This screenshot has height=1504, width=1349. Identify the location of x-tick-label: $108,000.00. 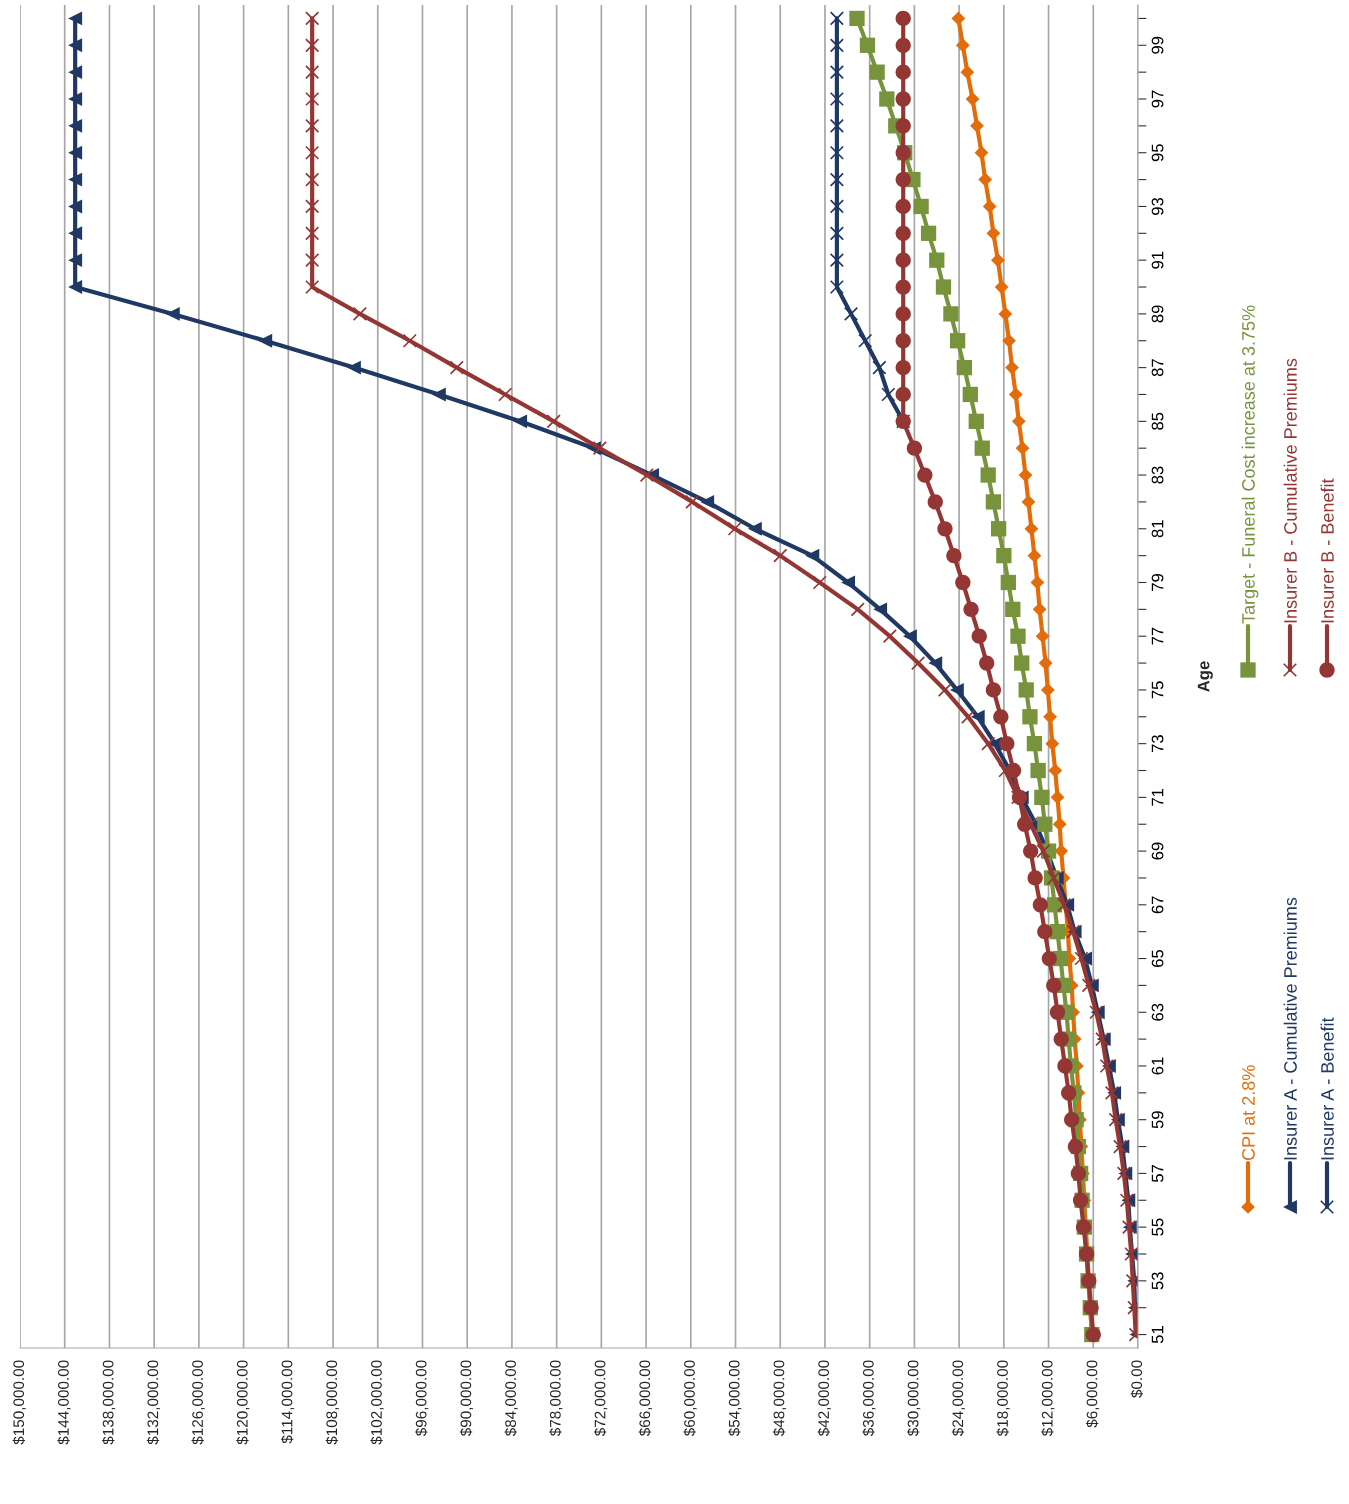
(332, 1402).